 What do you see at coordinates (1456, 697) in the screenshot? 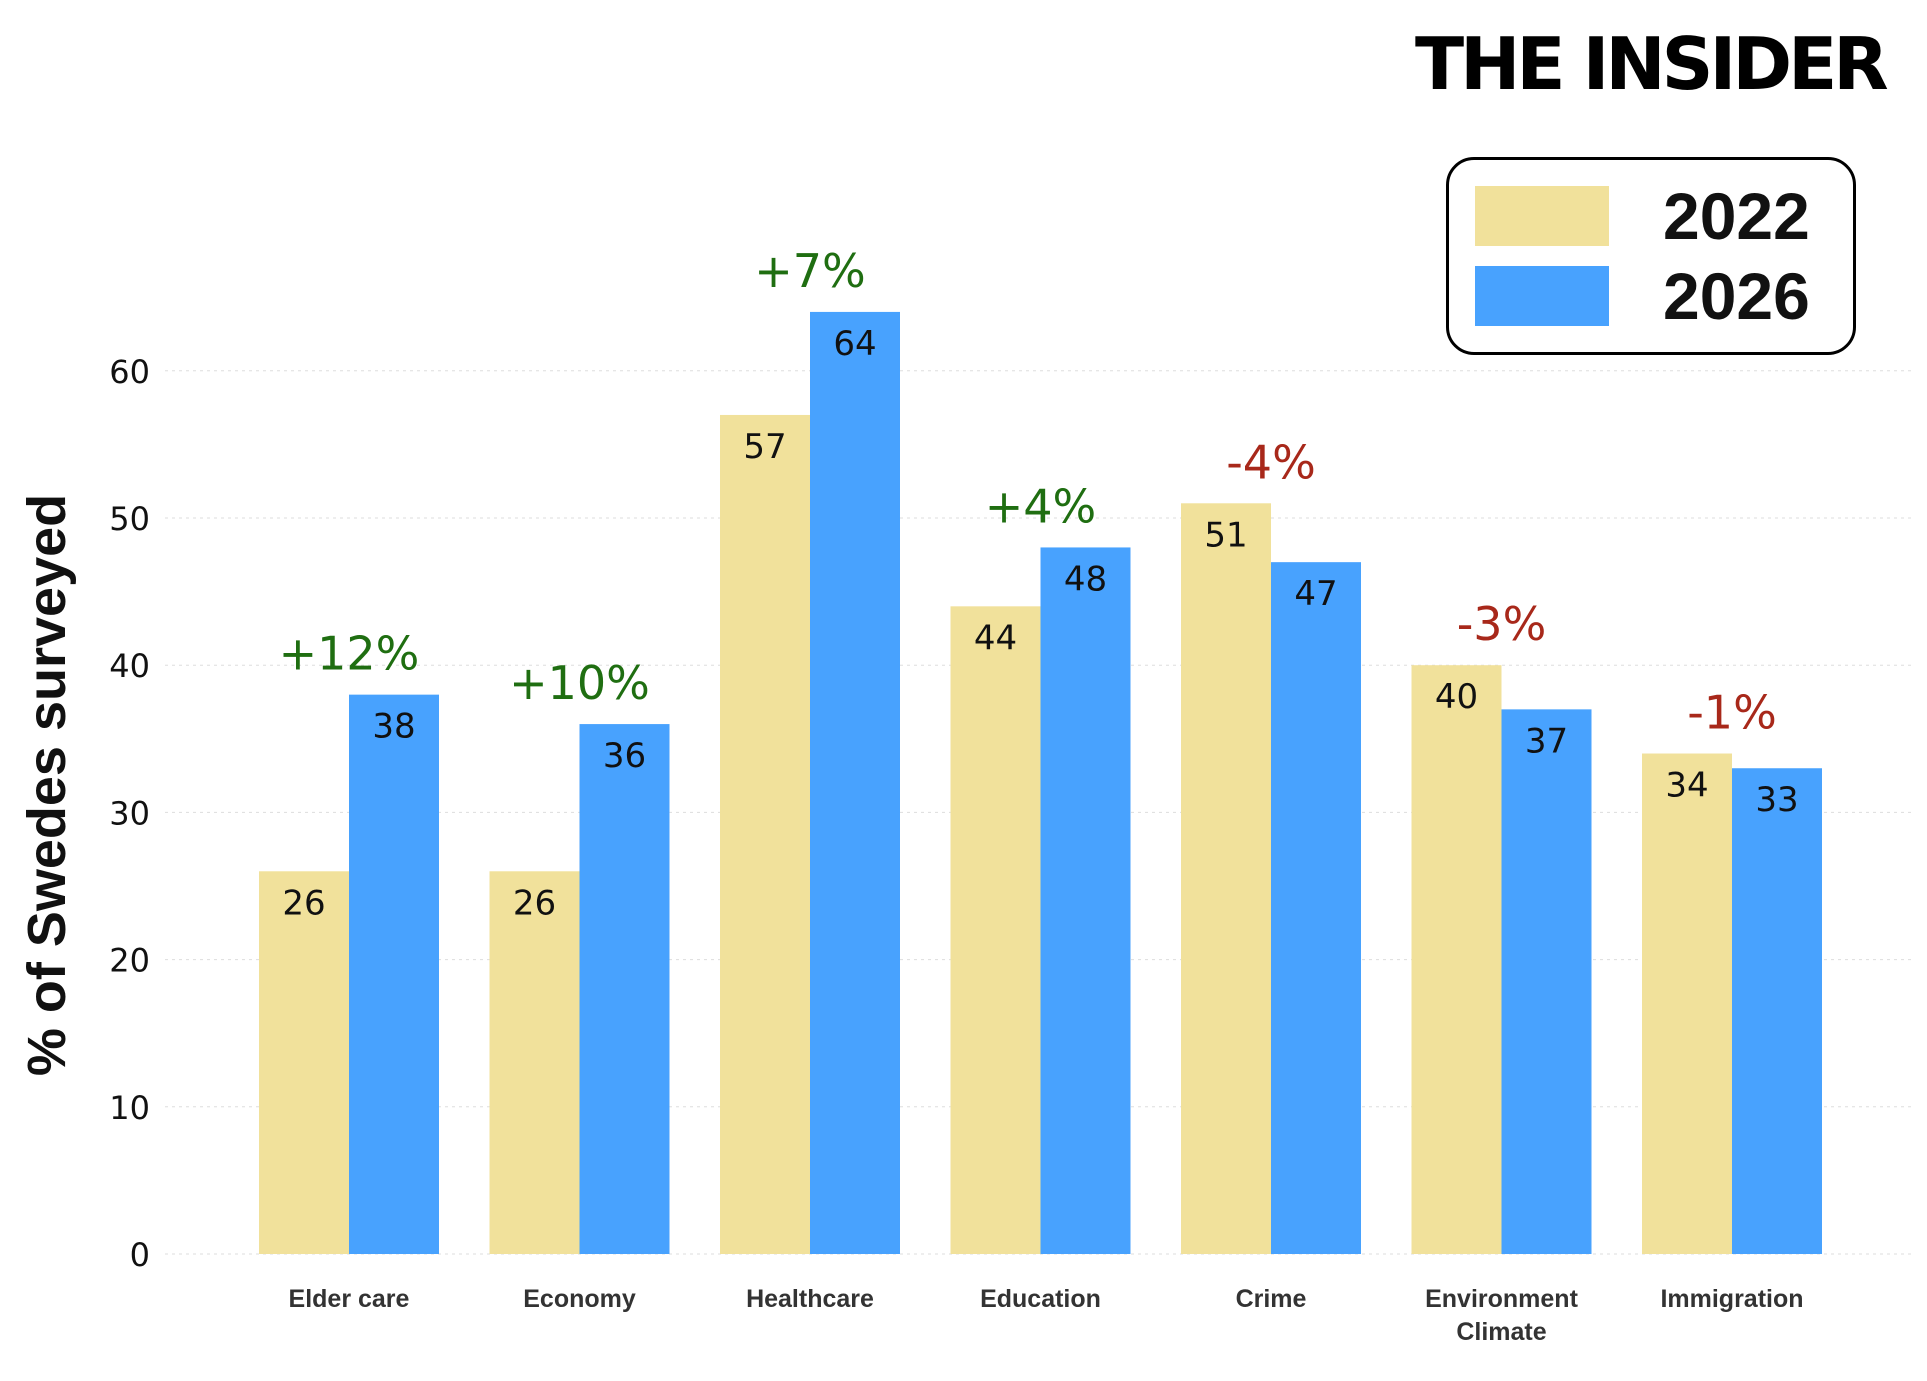
I see `bar-value-label: 40` at bounding box center [1456, 697].